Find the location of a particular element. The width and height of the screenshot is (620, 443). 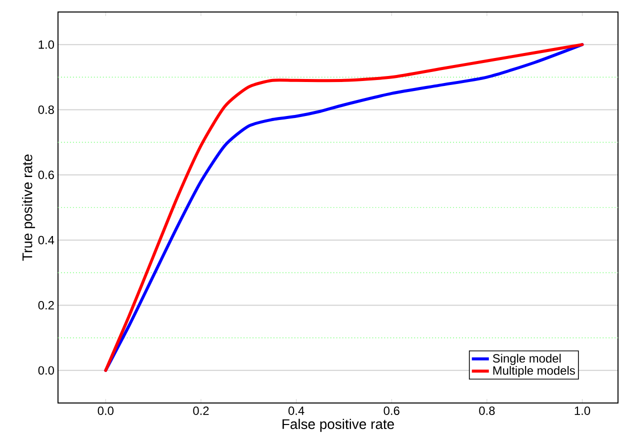

y-tick-label: 0.2 is located at coordinates (46, 305).